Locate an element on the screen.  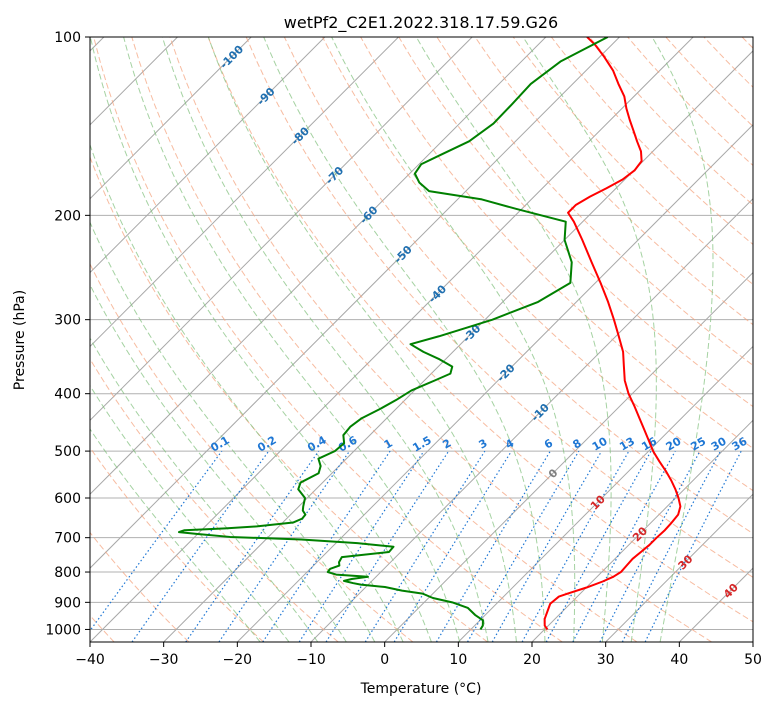
x-tick-label: 10 is located at coordinates (458, 660).